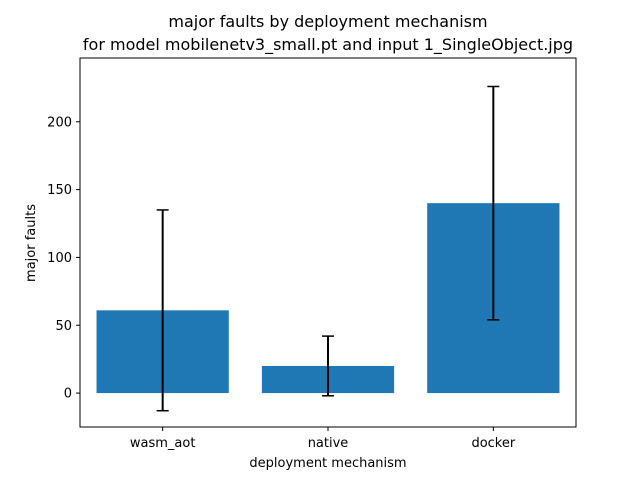 This screenshot has height=480, width=640. Describe the element at coordinates (163, 443) in the screenshot. I see `x-tick-label-wasm_aot: wasm_aot` at that location.